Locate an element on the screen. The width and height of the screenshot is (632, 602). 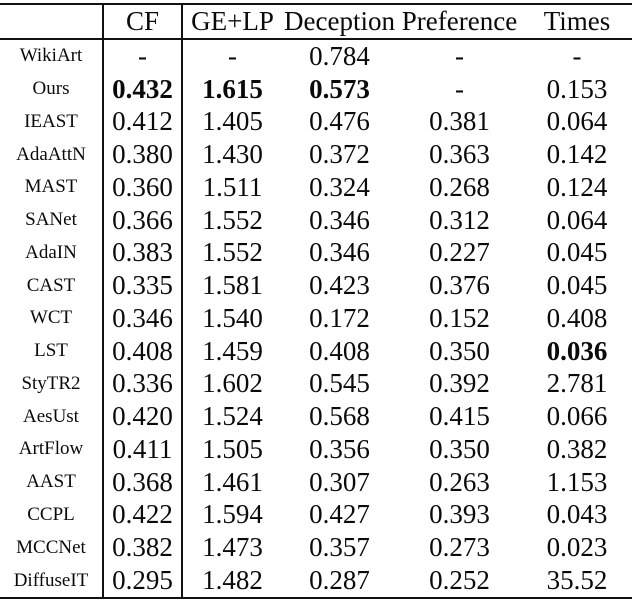
value-cell: 1.602 is located at coordinates (232, 383).